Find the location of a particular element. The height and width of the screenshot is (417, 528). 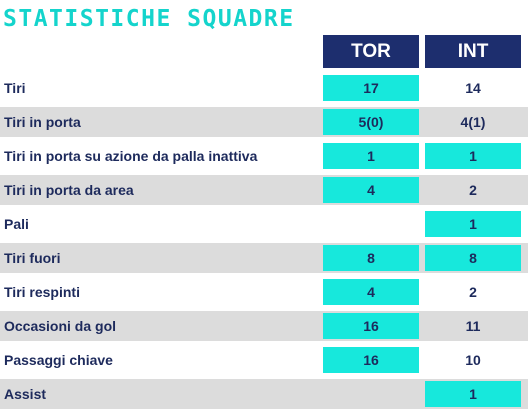

team-header-home: TOR is located at coordinates (371, 51).